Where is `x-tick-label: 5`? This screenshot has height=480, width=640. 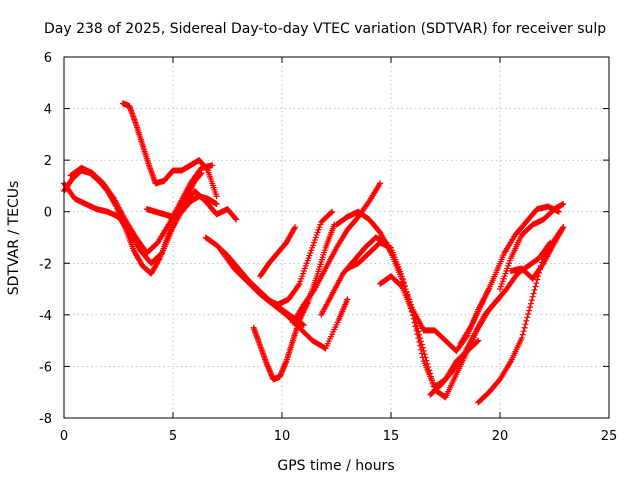
x-tick-label: 5 is located at coordinates (173, 436).